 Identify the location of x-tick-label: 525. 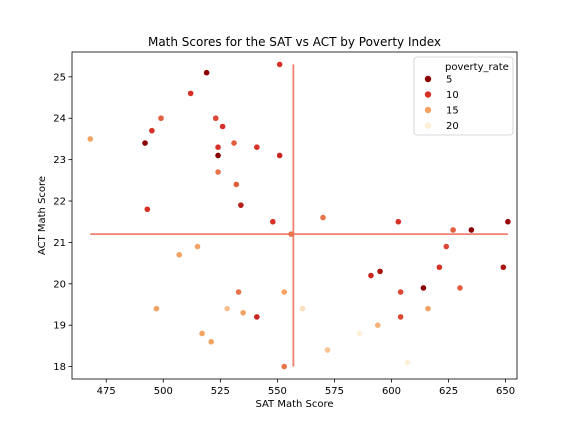
(220, 391).